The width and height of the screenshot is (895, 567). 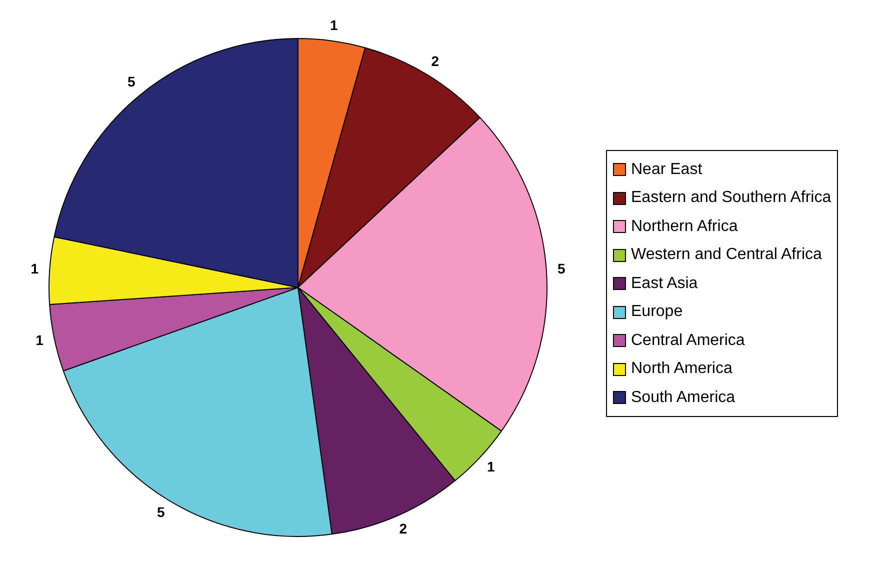 What do you see at coordinates (666, 169) in the screenshot?
I see `legend-label: Near East` at bounding box center [666, 169].